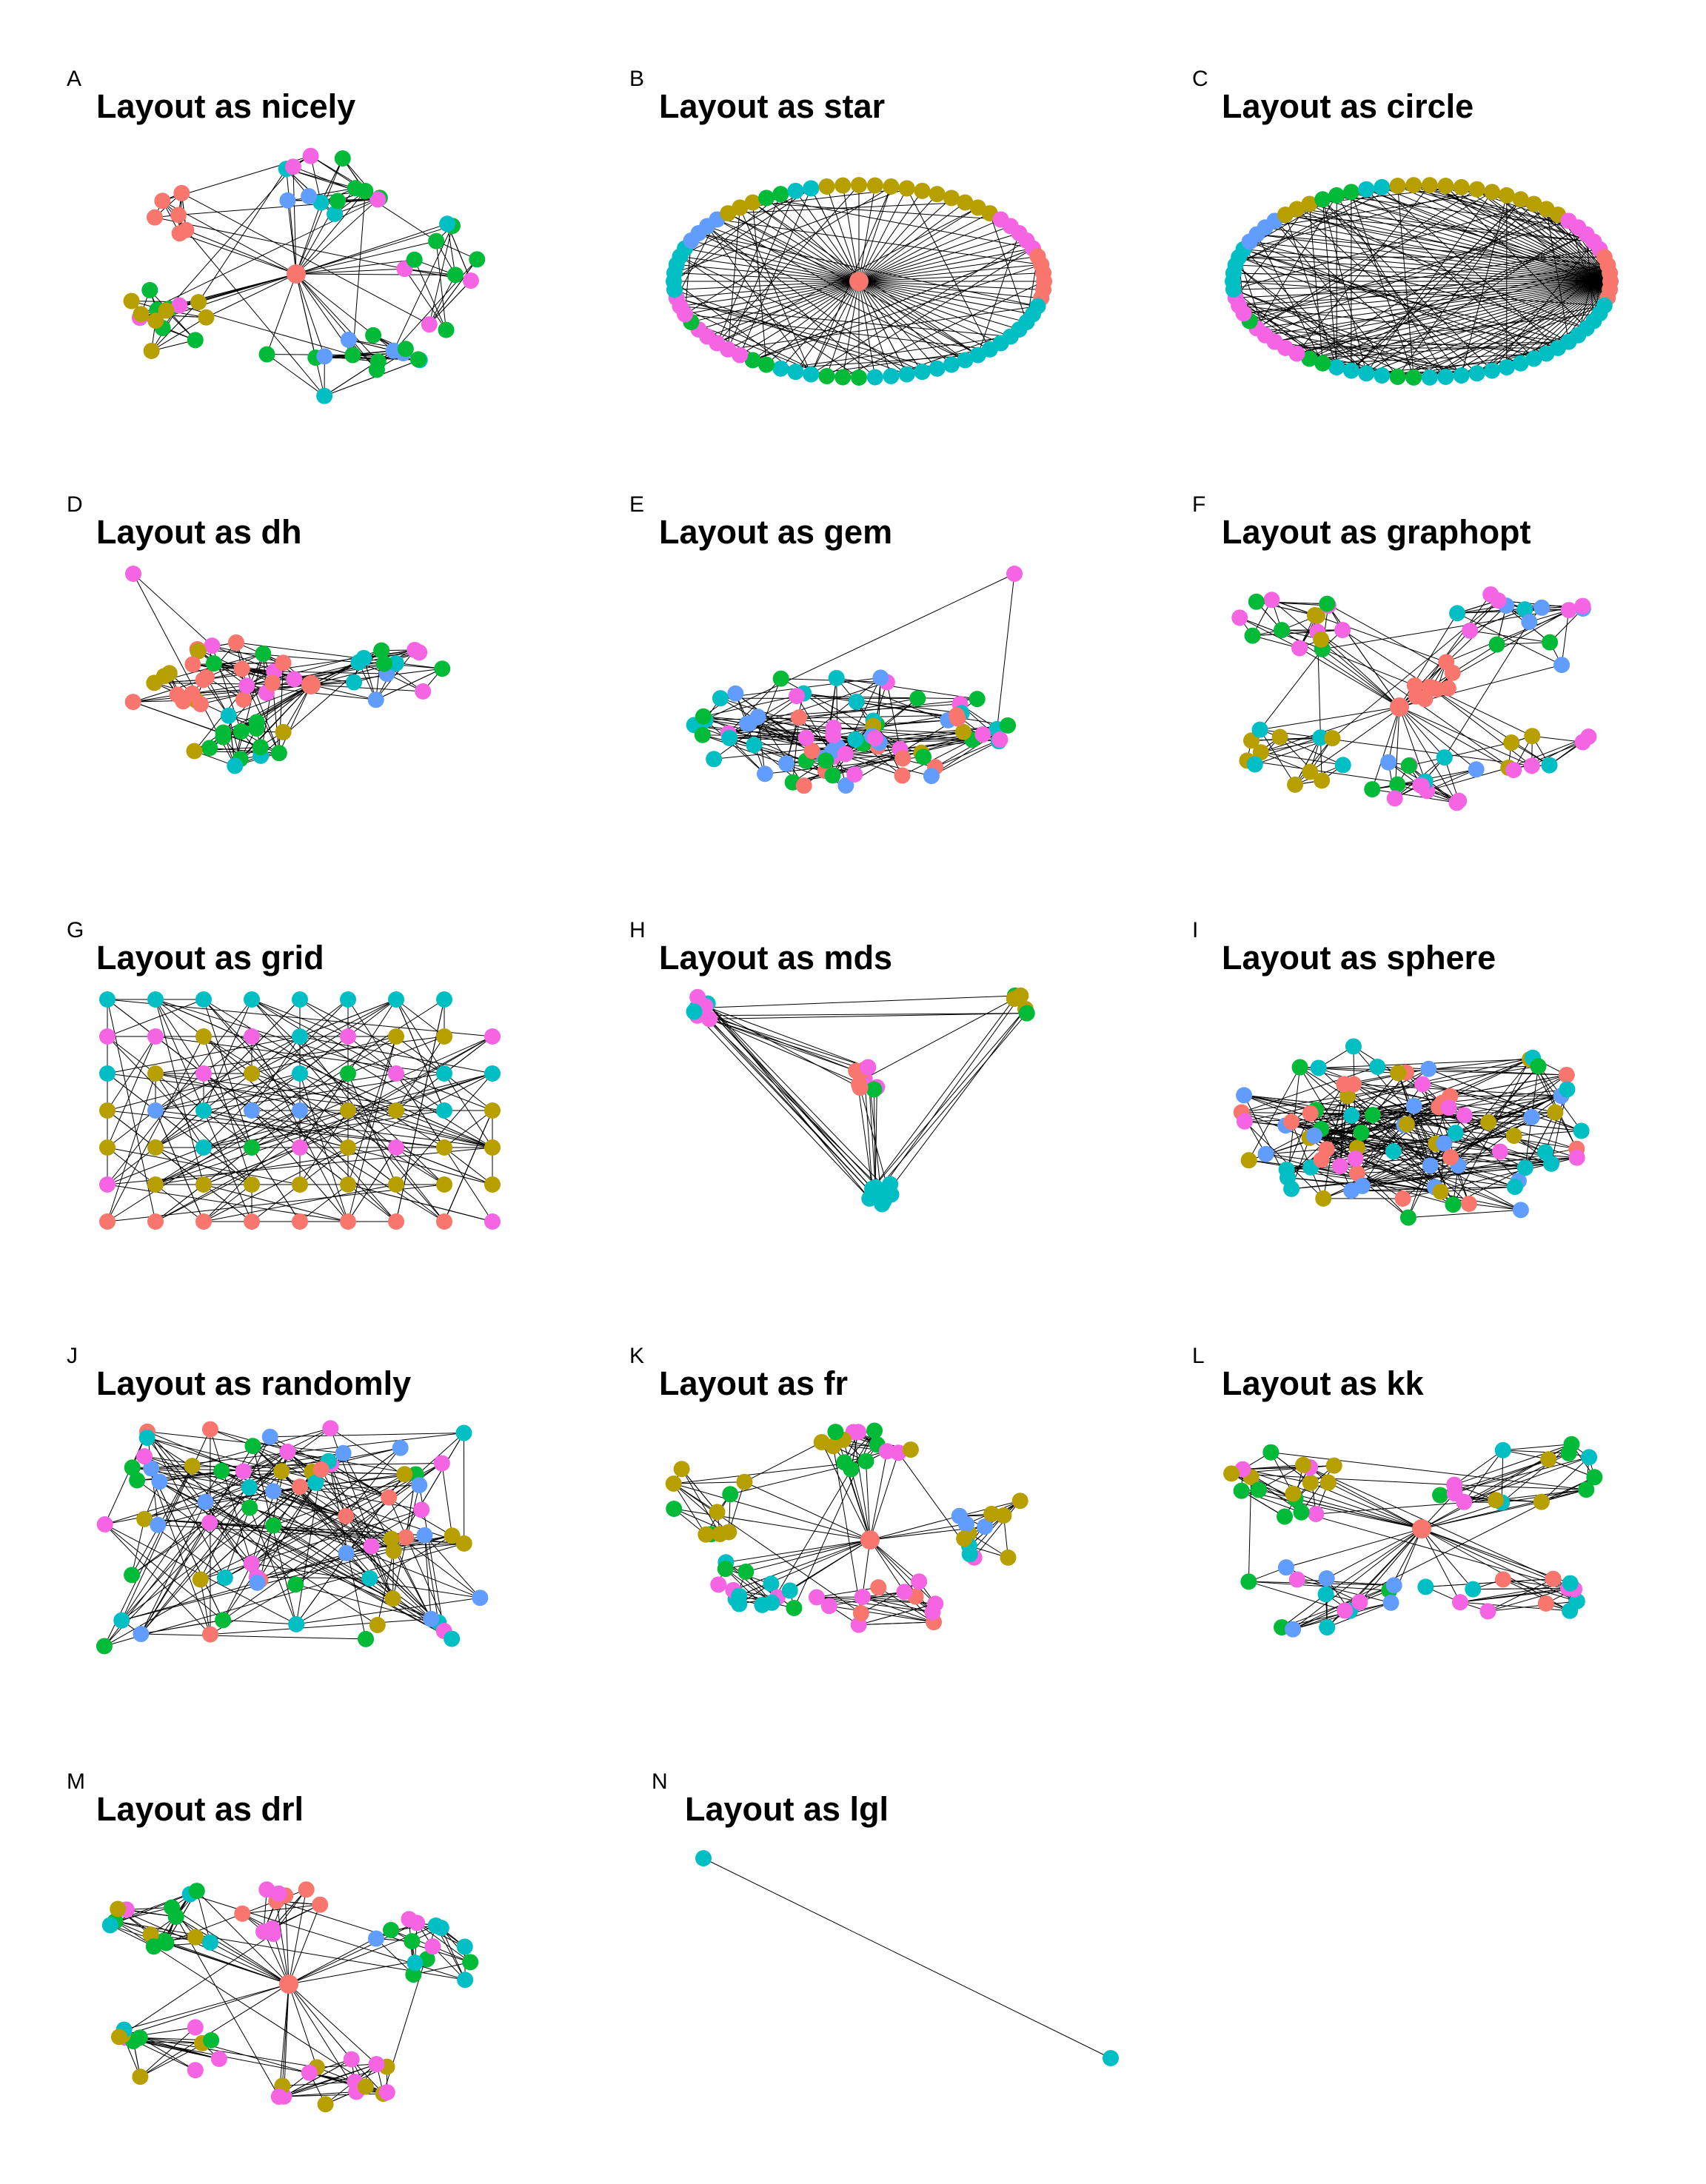 This screenshot has width=1706, height=2184. What do you see at coordinates (636, 79) in the screenshot?
I see `panel-letter: B` at bounding box center [636, 79].